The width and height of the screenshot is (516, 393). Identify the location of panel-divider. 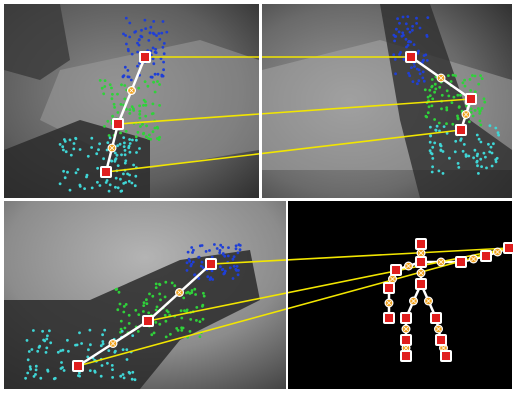
(258, 199).